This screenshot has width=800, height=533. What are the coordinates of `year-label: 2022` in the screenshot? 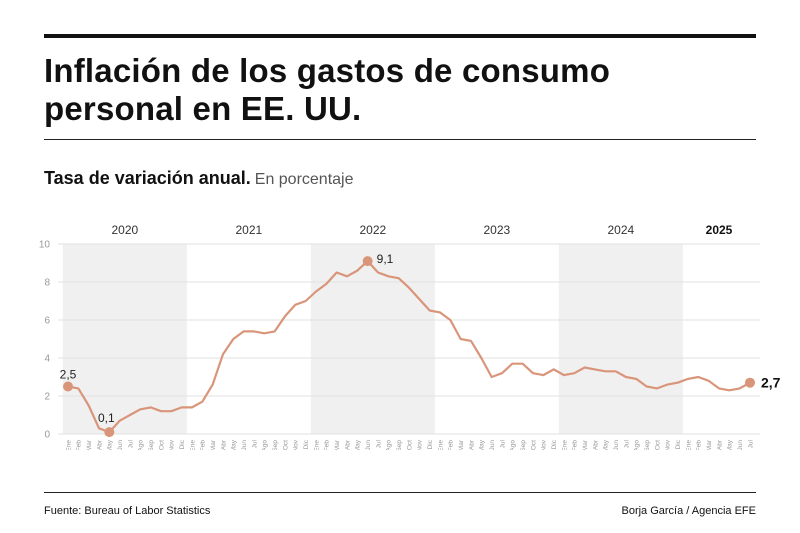 It's located at (372, 230).